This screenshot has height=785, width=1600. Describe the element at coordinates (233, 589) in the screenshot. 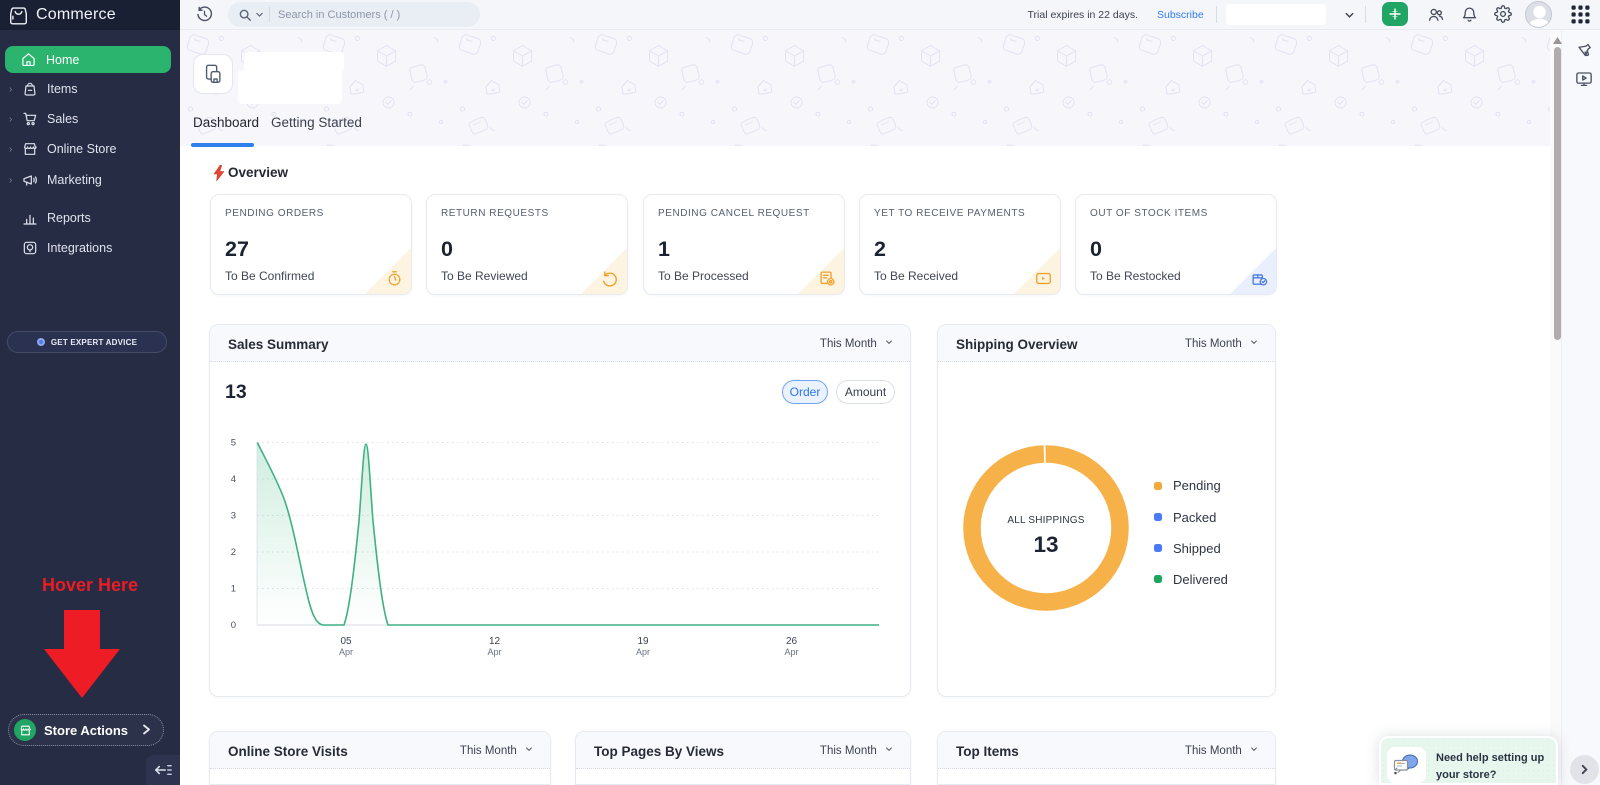

I see `svg-text: 1` at that location.